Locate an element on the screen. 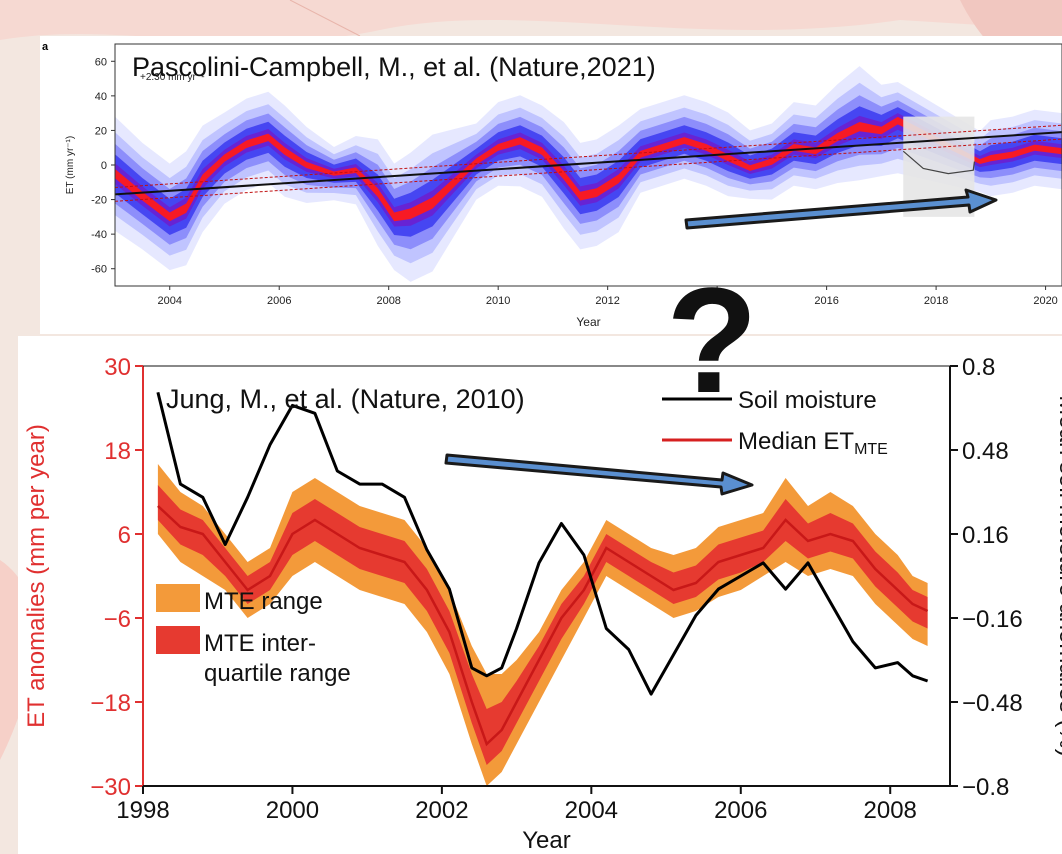 The height and width of the screenshot is (854, 1062). bottom-x-ticks: 1998 2000 2002 2004 2006 2008 is located at coordinates (516, 805).